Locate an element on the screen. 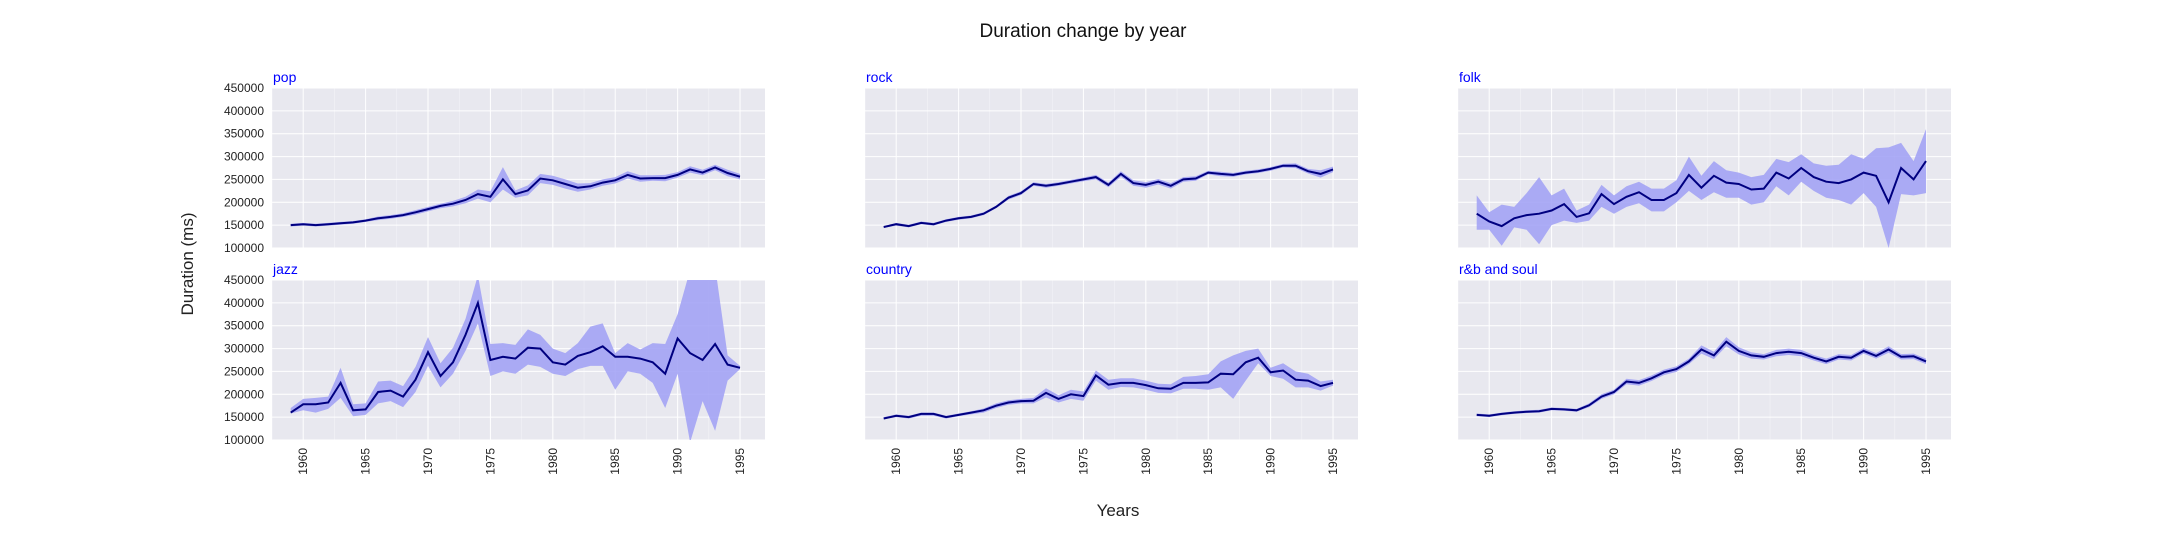 The width and height of the screenshot is (2160, 535). x-tick-label: 1990 is located at coordinates (678, 461).